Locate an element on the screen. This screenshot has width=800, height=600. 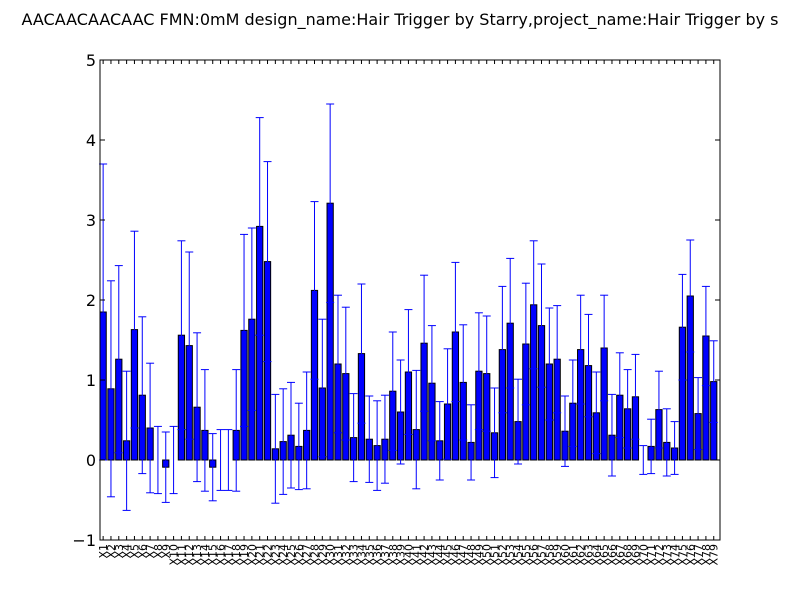
x-tick-label: X31 is located at coordinates (338, 555).